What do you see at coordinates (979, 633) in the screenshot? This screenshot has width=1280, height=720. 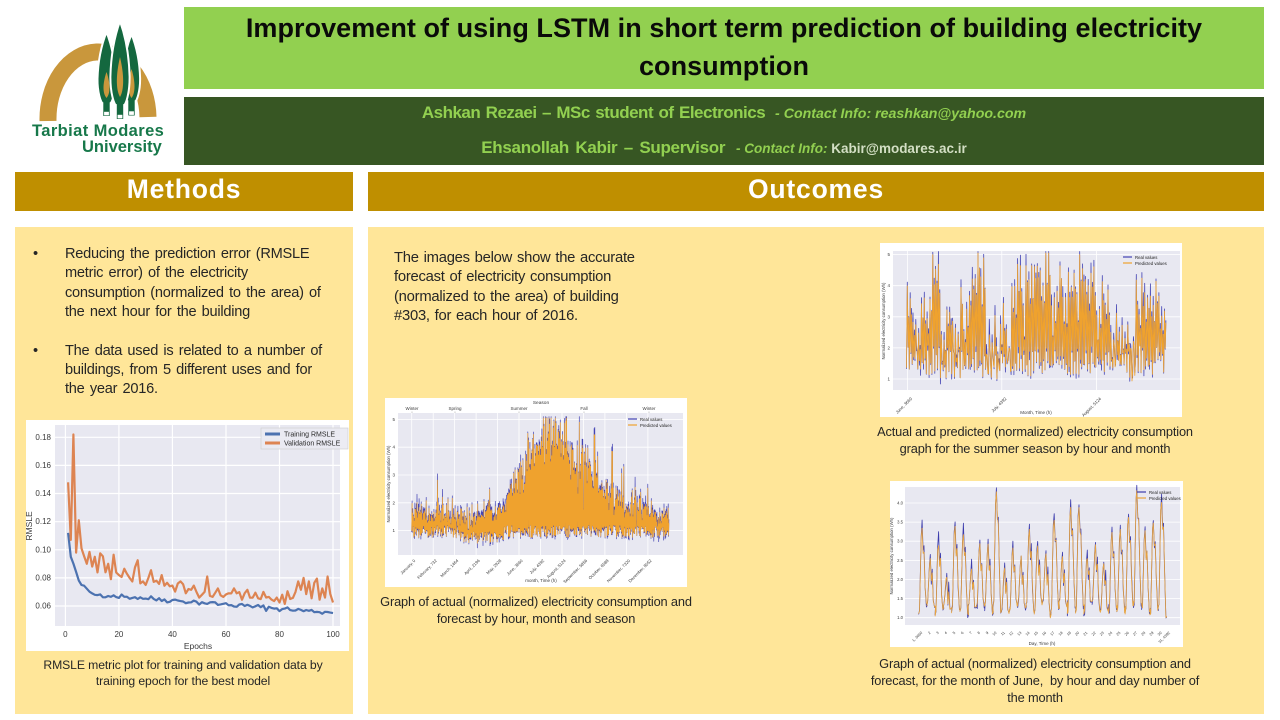 I see `svg-text: 8` at bounding box center [979, 633].